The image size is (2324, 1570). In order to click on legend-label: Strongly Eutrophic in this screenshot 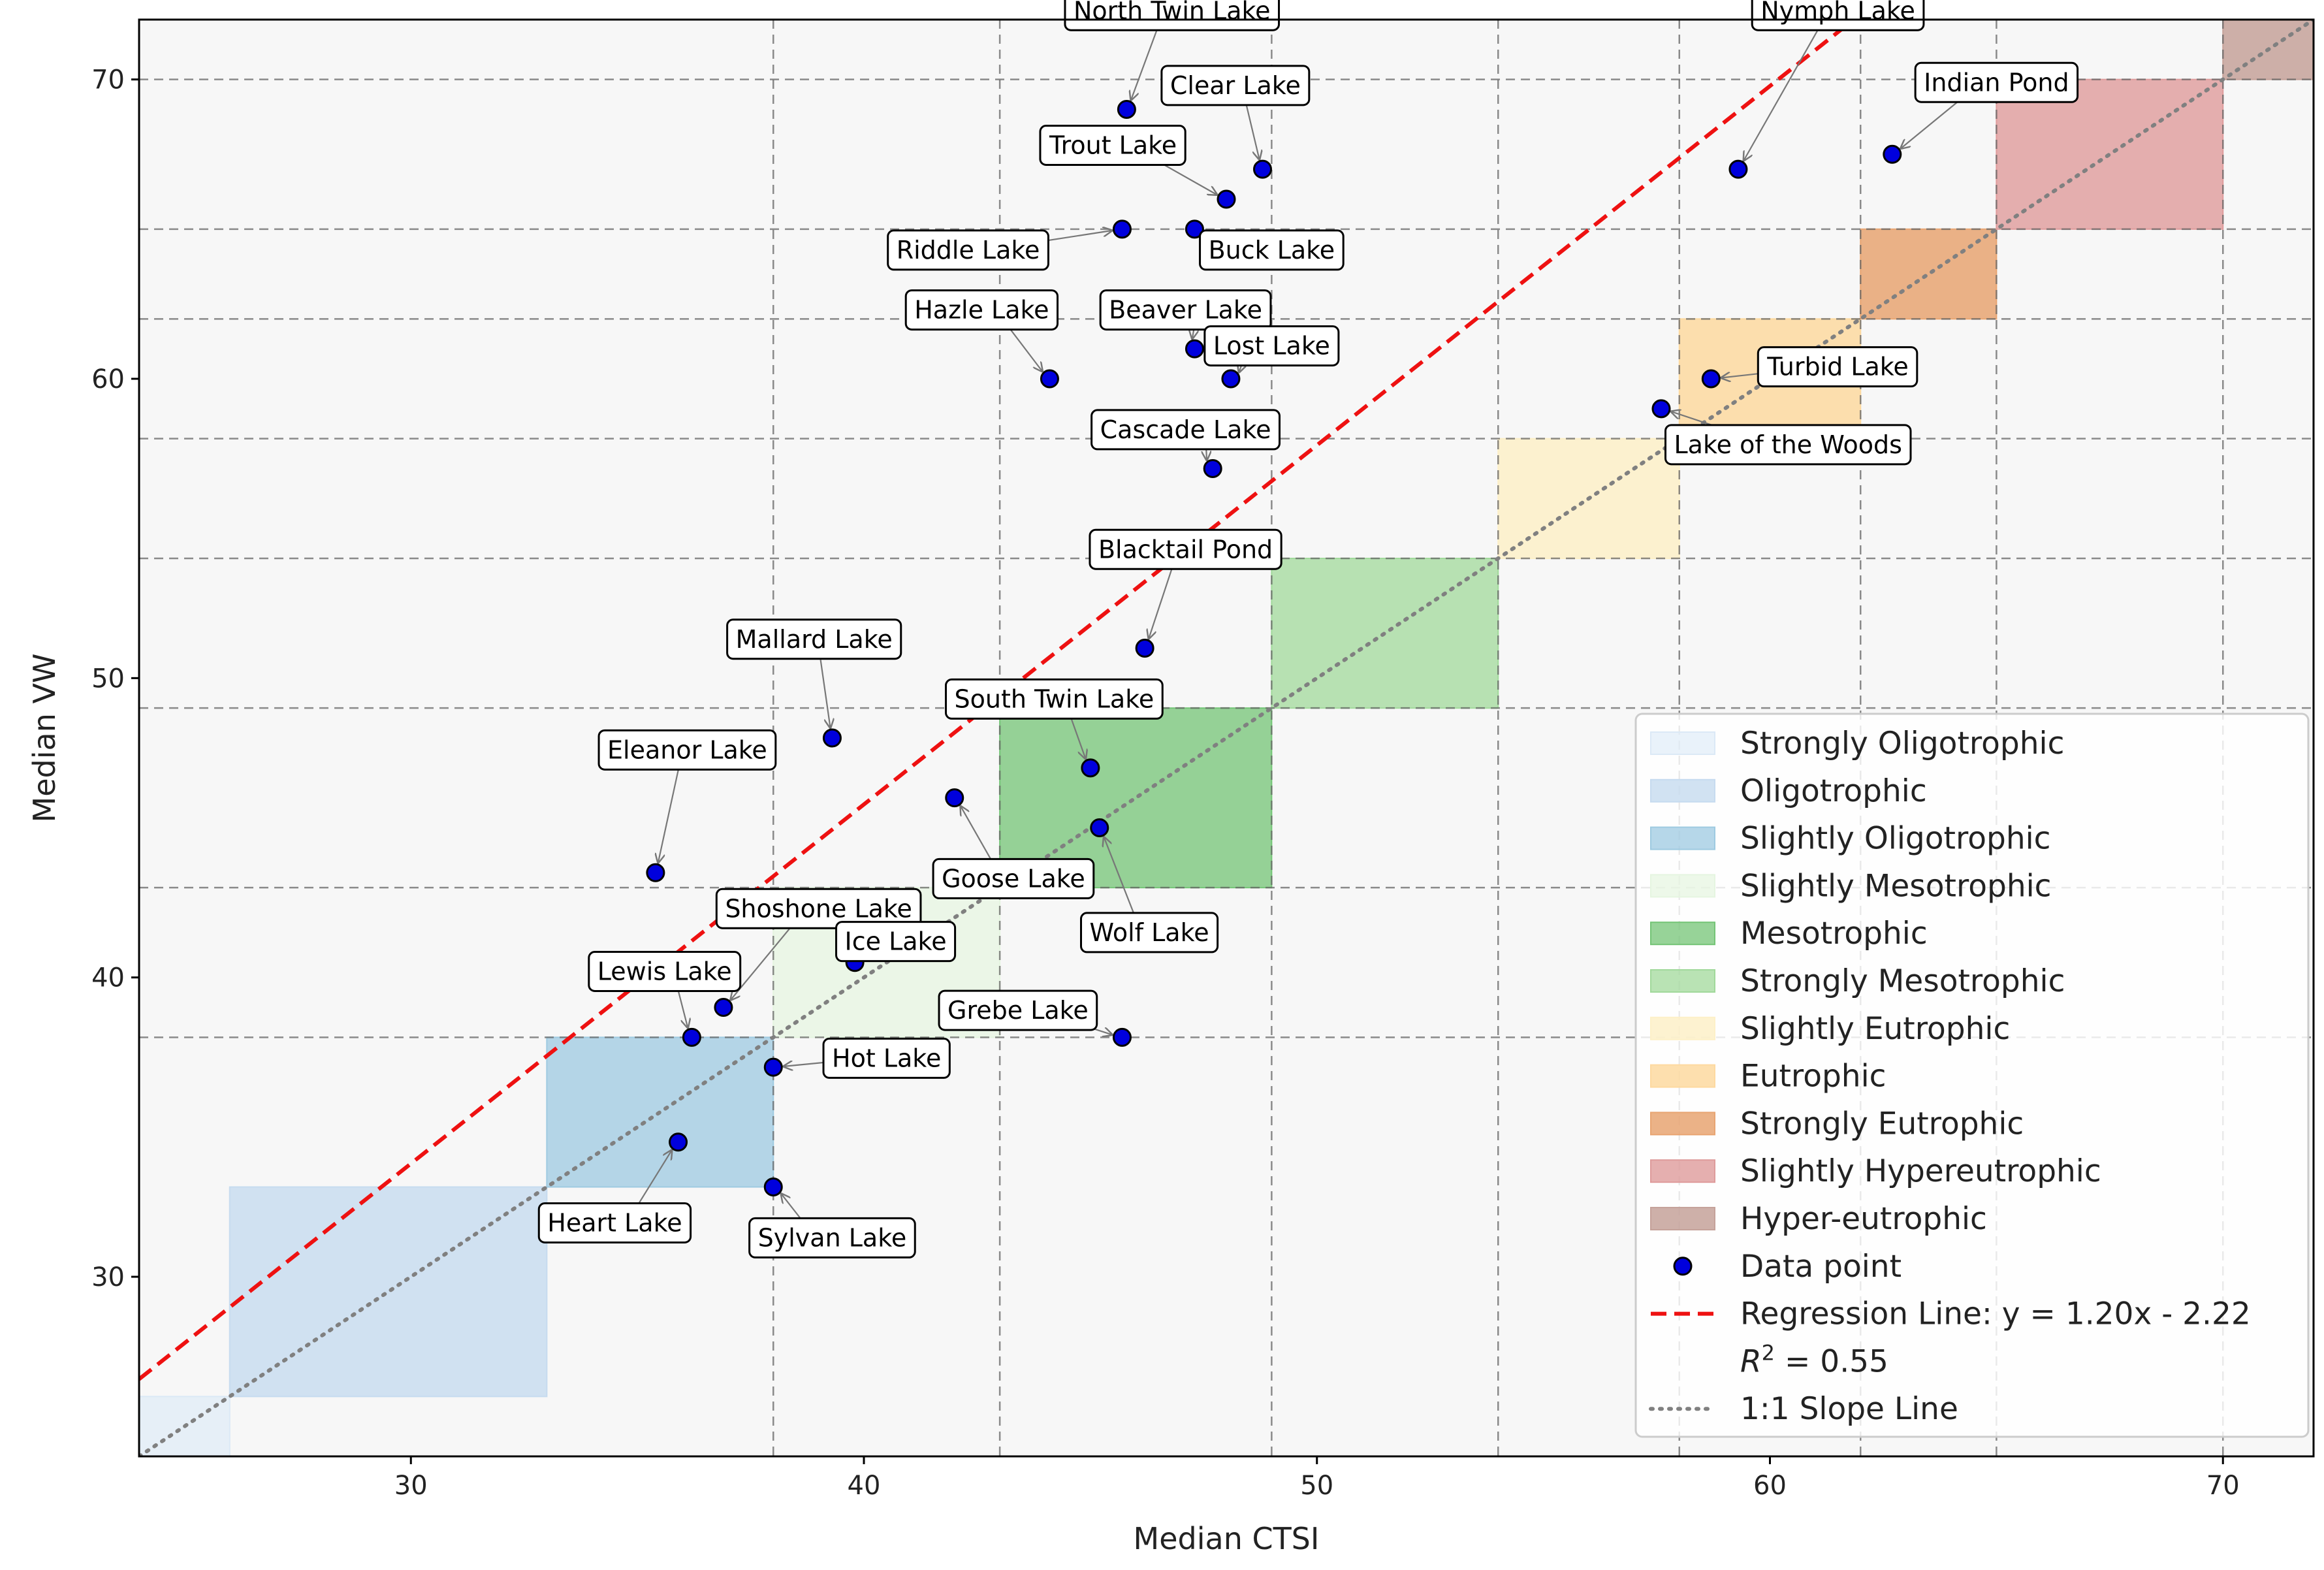, I will do `click(1882, 1124)`.